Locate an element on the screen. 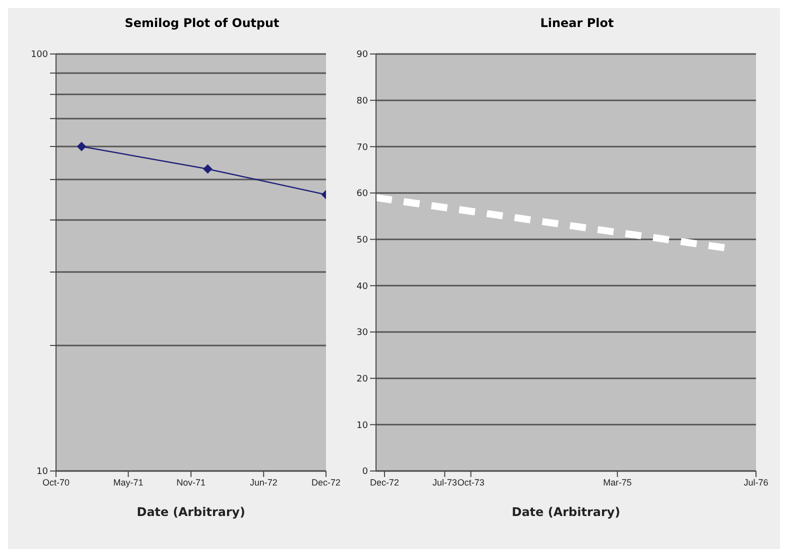  y-tick-label: 40 is located at coordinates (362, 287).